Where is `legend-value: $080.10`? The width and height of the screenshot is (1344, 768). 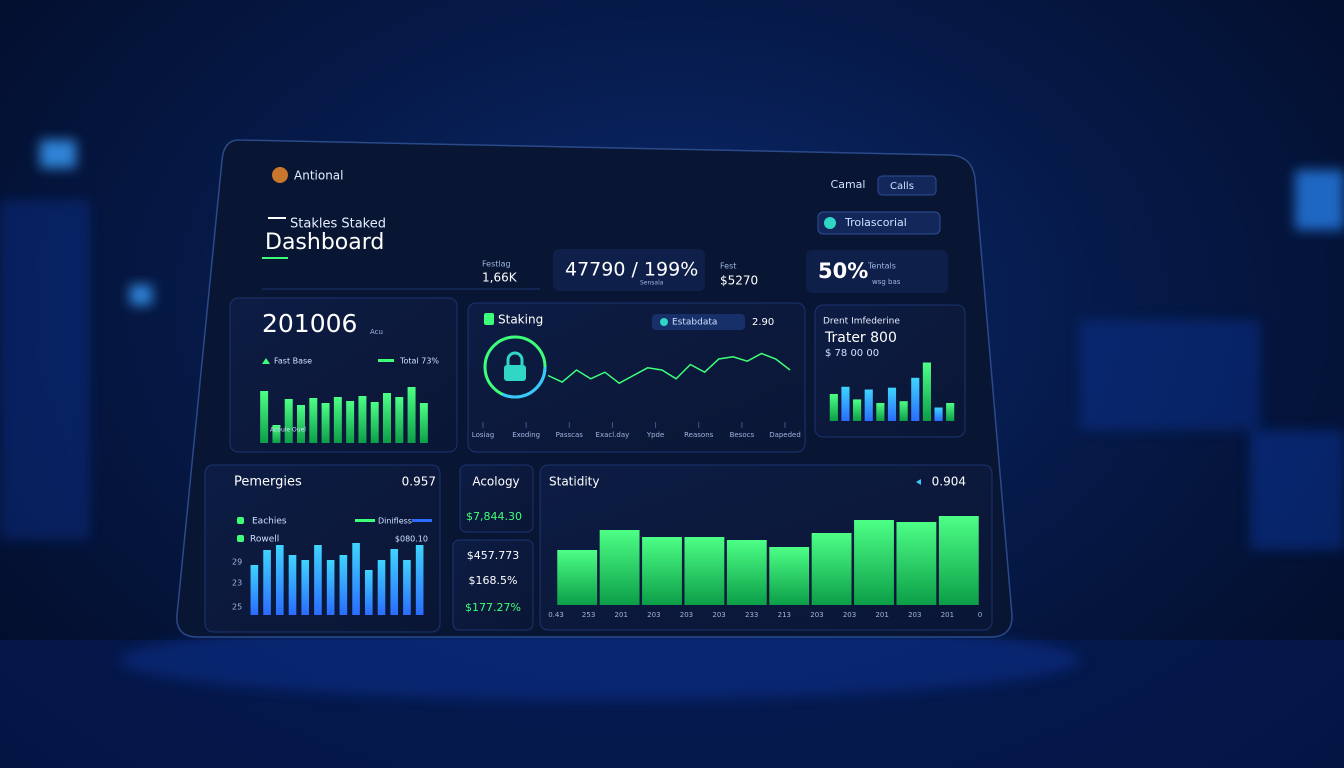 legend-value: $080.10 is located at coordinates (411, 539).